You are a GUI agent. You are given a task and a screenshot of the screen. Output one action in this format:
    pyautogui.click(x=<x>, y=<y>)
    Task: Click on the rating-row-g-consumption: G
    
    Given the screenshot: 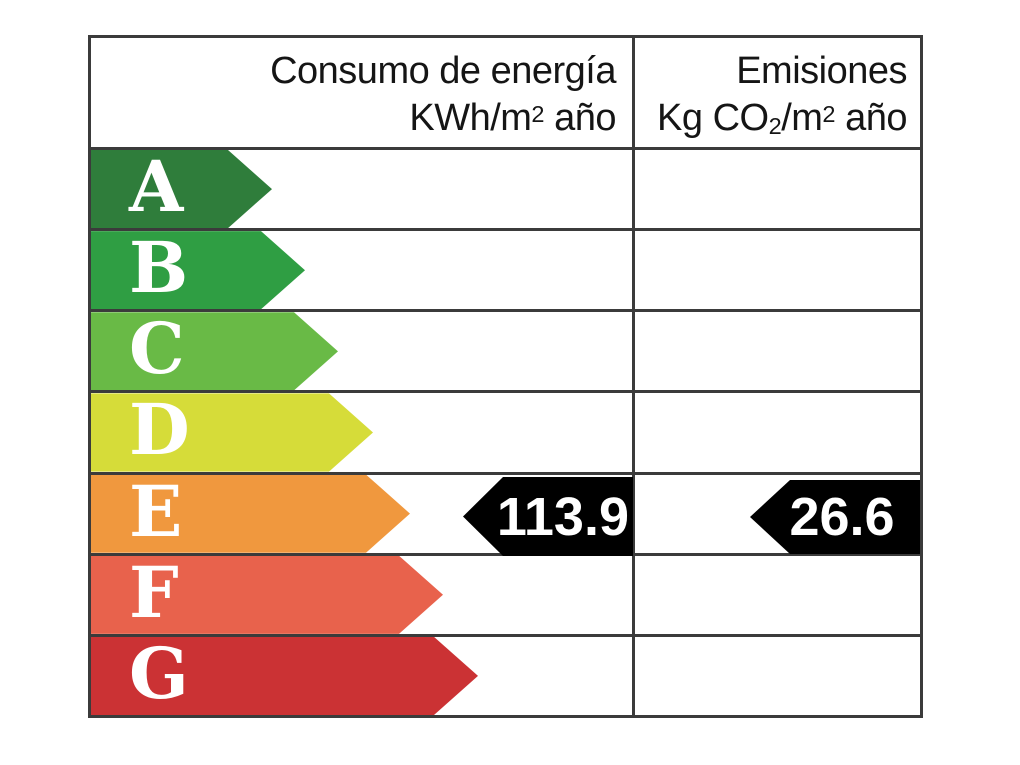 What is the action you would take?
    pyautogui.click(x=361, y=674)
    